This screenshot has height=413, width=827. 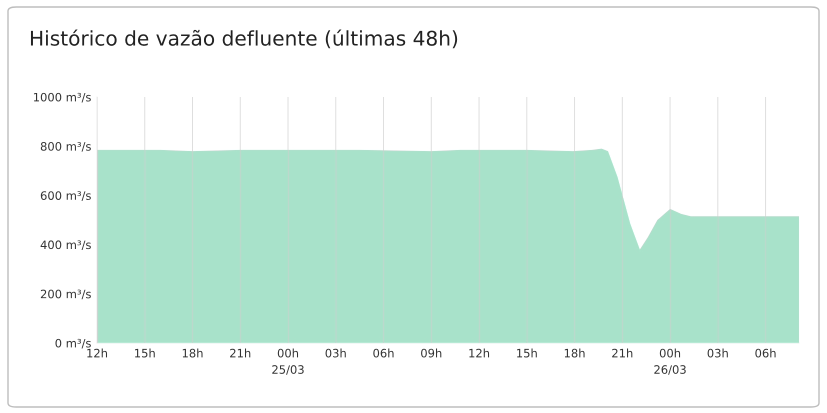 I want to click on x-tick-label: 09h, so click(x=431, y=353).